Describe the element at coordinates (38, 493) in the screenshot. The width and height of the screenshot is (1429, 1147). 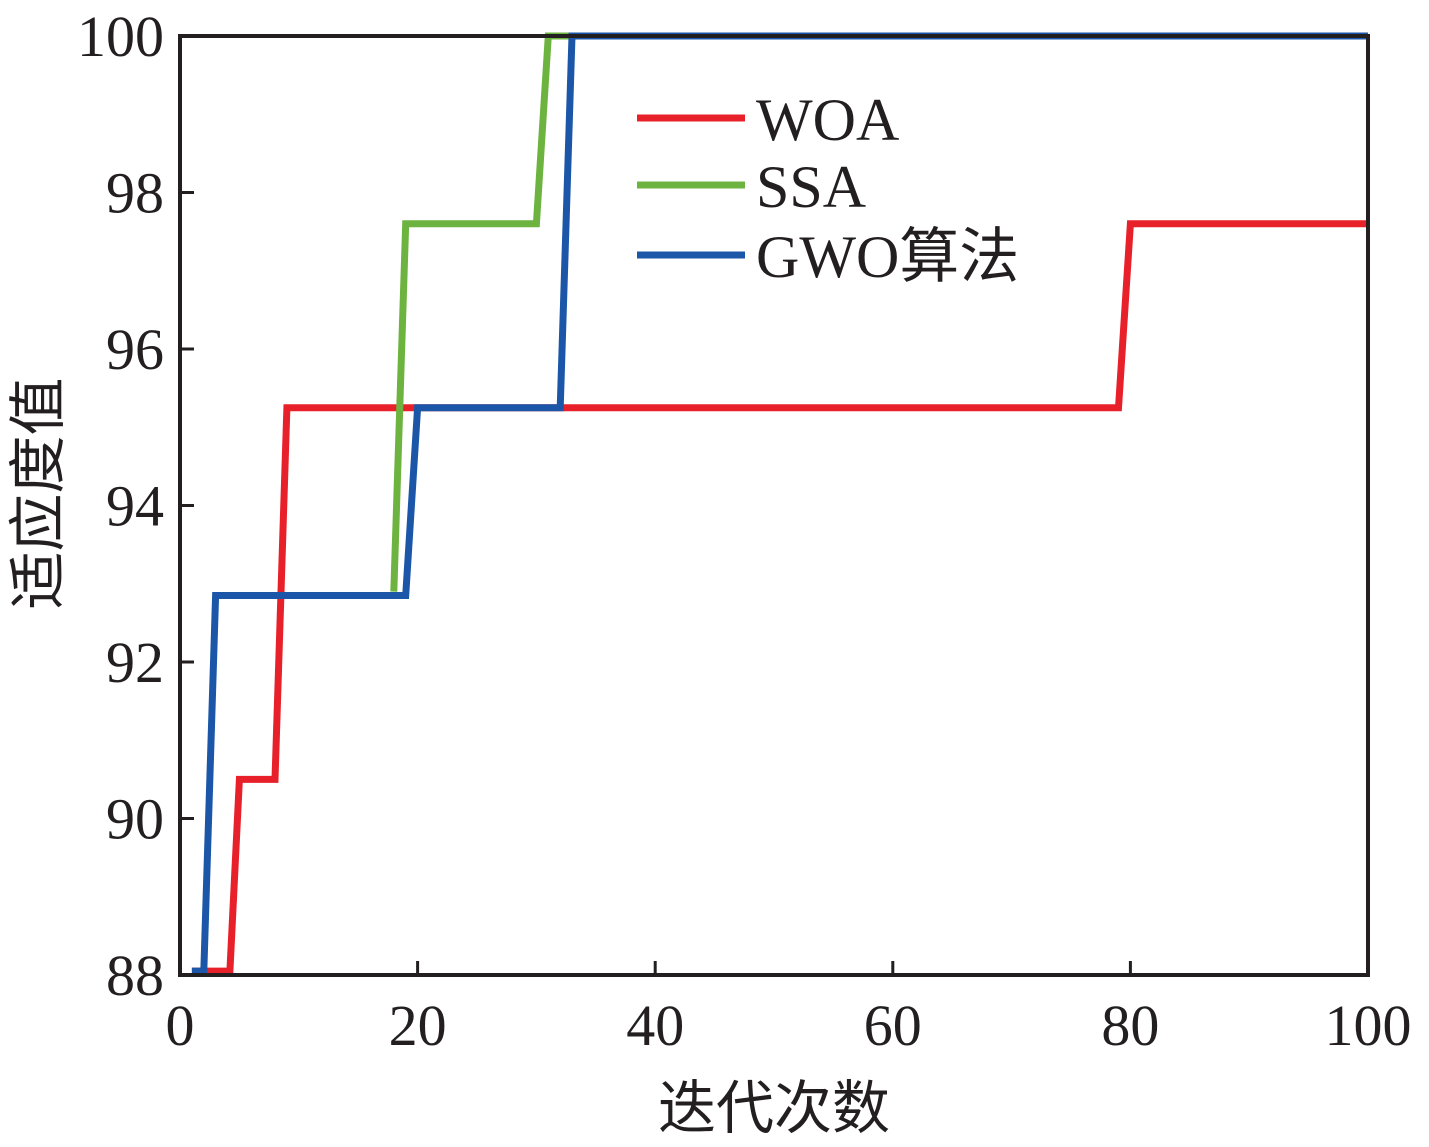
I see `y-axis-title: 适应度值` at that location.